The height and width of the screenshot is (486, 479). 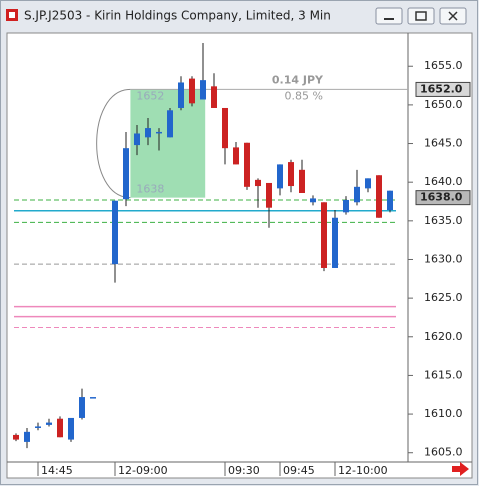 I want to click on price-badge-label: 1638.0, so click(x=441, y=197).